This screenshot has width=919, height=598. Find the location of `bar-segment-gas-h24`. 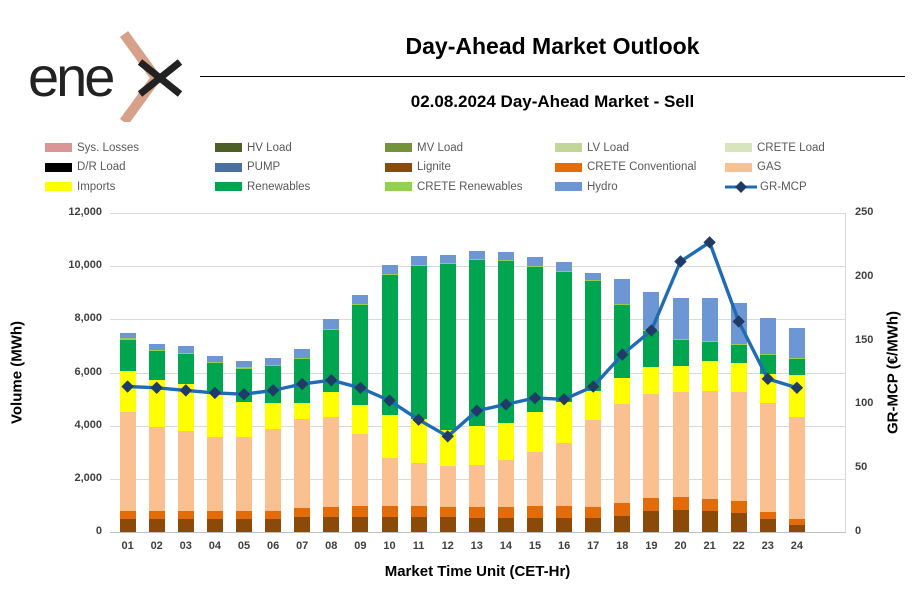

bar-segment-gas-h24 is located at coordinates (796, 468).